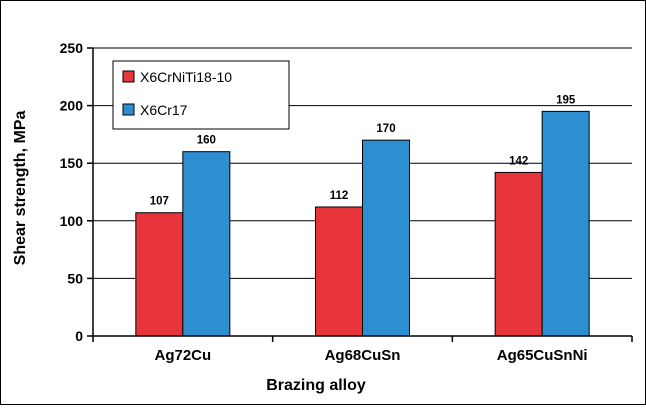 The image size is (646, 409). I want to click on category-label: Ag65CuSnNi, so click(542, 355).